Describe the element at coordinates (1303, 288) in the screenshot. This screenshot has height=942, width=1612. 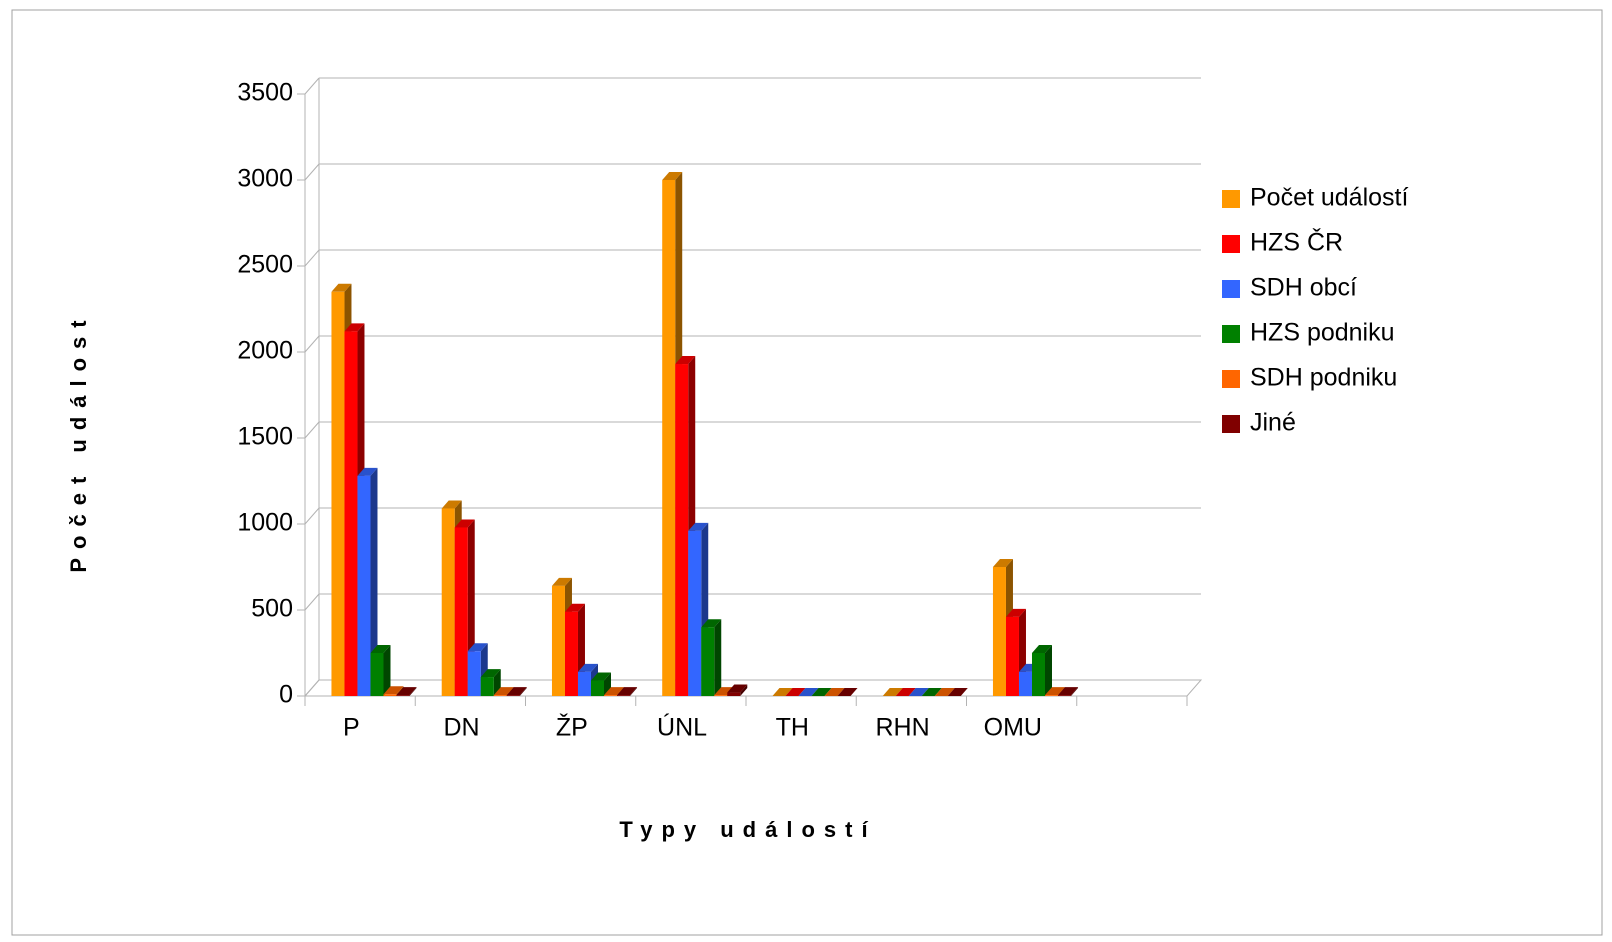
I see `legend-label: SDH obcí` at that location.